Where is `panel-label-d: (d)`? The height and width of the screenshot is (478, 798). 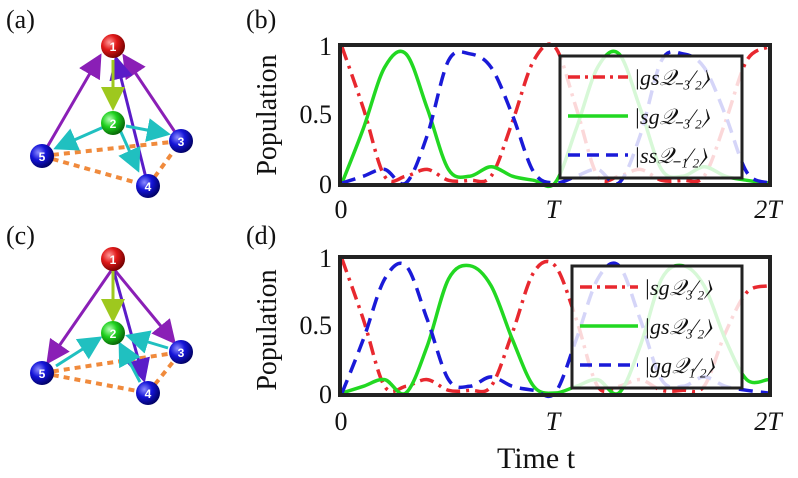
panel-label-d: (d) is located at coordinates (261, 235).